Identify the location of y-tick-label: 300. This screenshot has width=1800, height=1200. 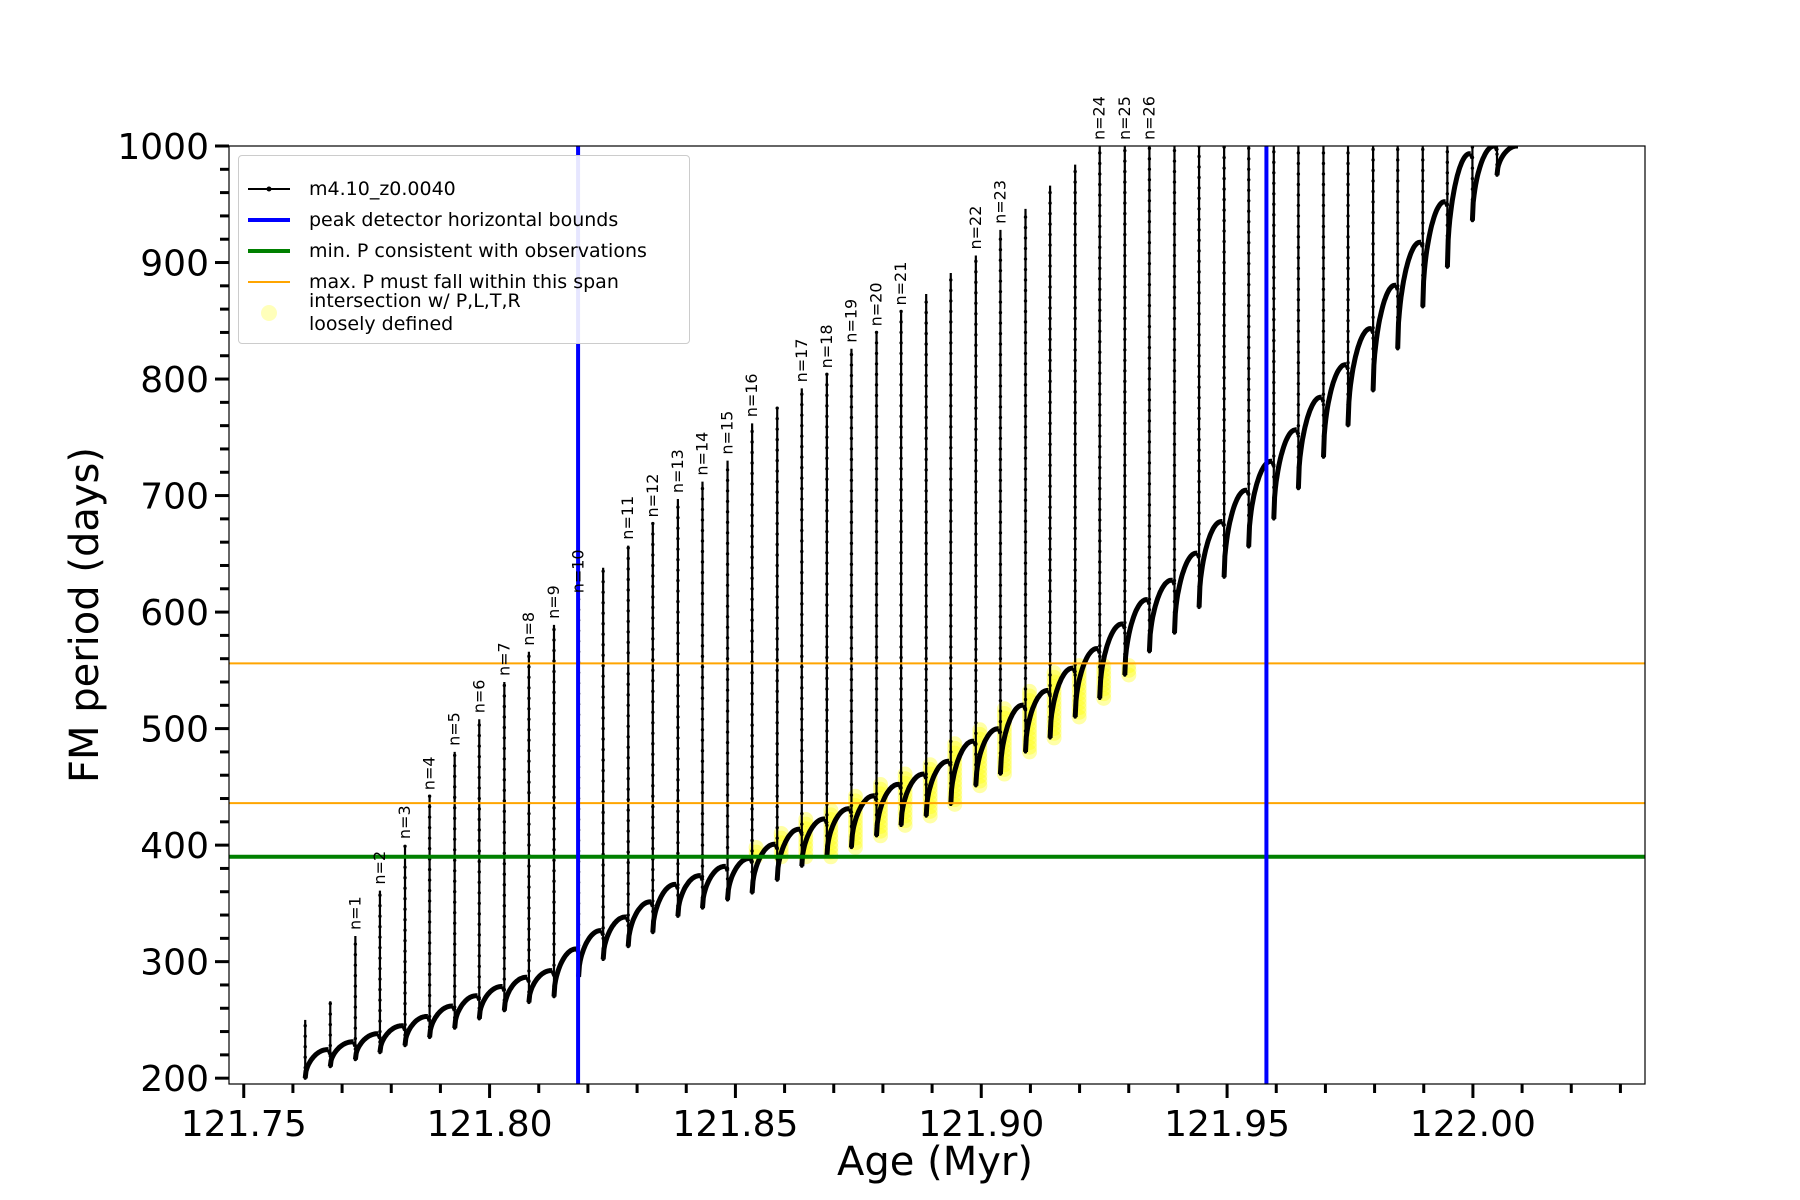
(174, 963).